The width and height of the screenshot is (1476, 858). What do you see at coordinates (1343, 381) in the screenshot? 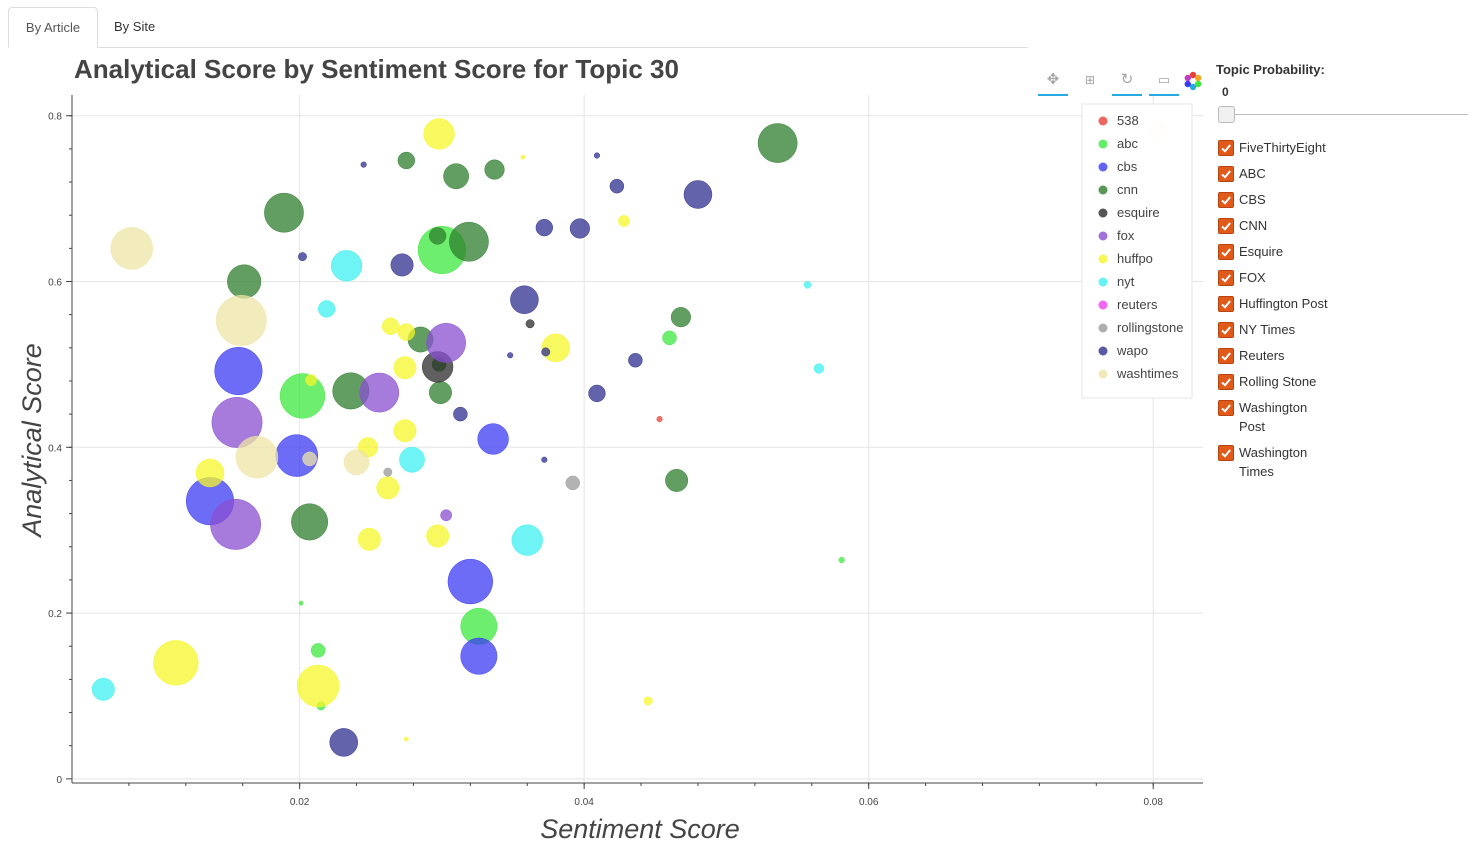
I see `site-checkbox-item: Rolling Stone` at bounding box center [1343, 381].